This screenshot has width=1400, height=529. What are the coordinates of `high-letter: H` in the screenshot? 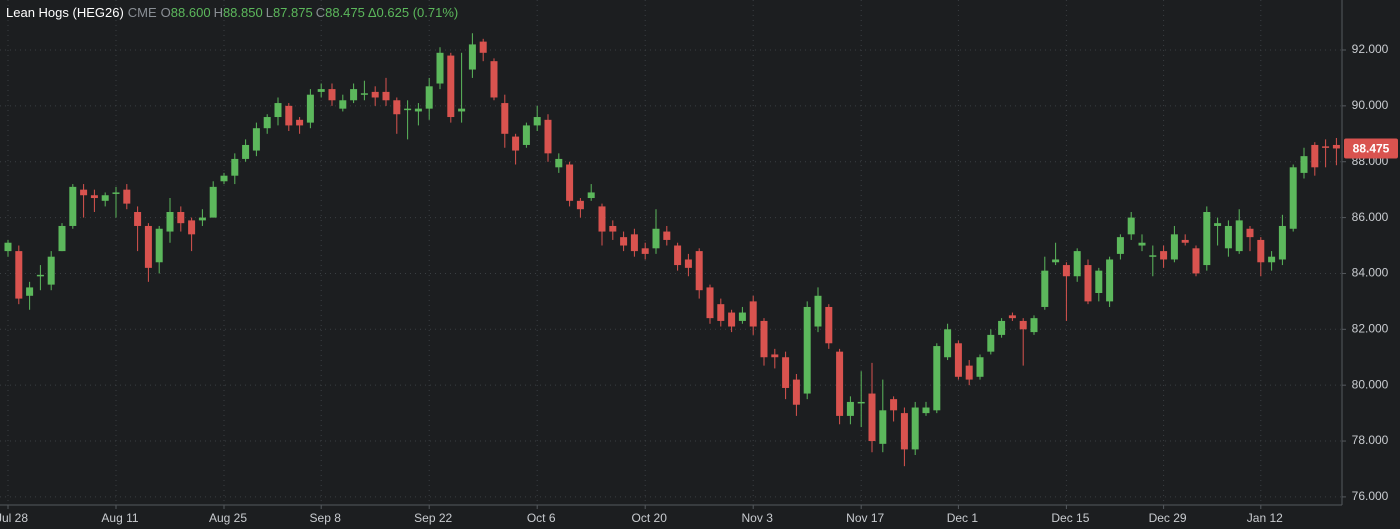 It's located at (218, 12).